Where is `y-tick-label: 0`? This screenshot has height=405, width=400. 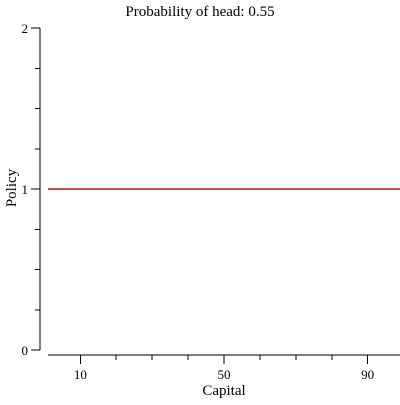 y-tick-label: 0 is located at coordinates (25, 350).